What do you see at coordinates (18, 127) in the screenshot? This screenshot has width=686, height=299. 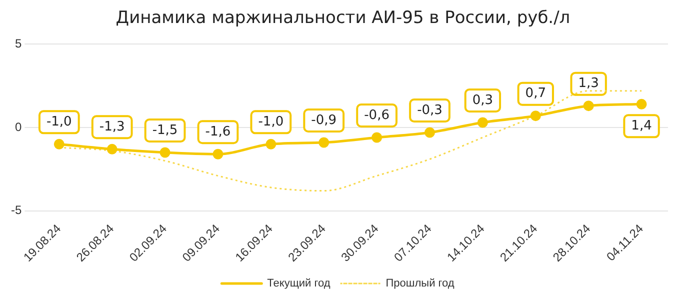 I see `y-tick-label: 0` at bounding box center [18, 127].